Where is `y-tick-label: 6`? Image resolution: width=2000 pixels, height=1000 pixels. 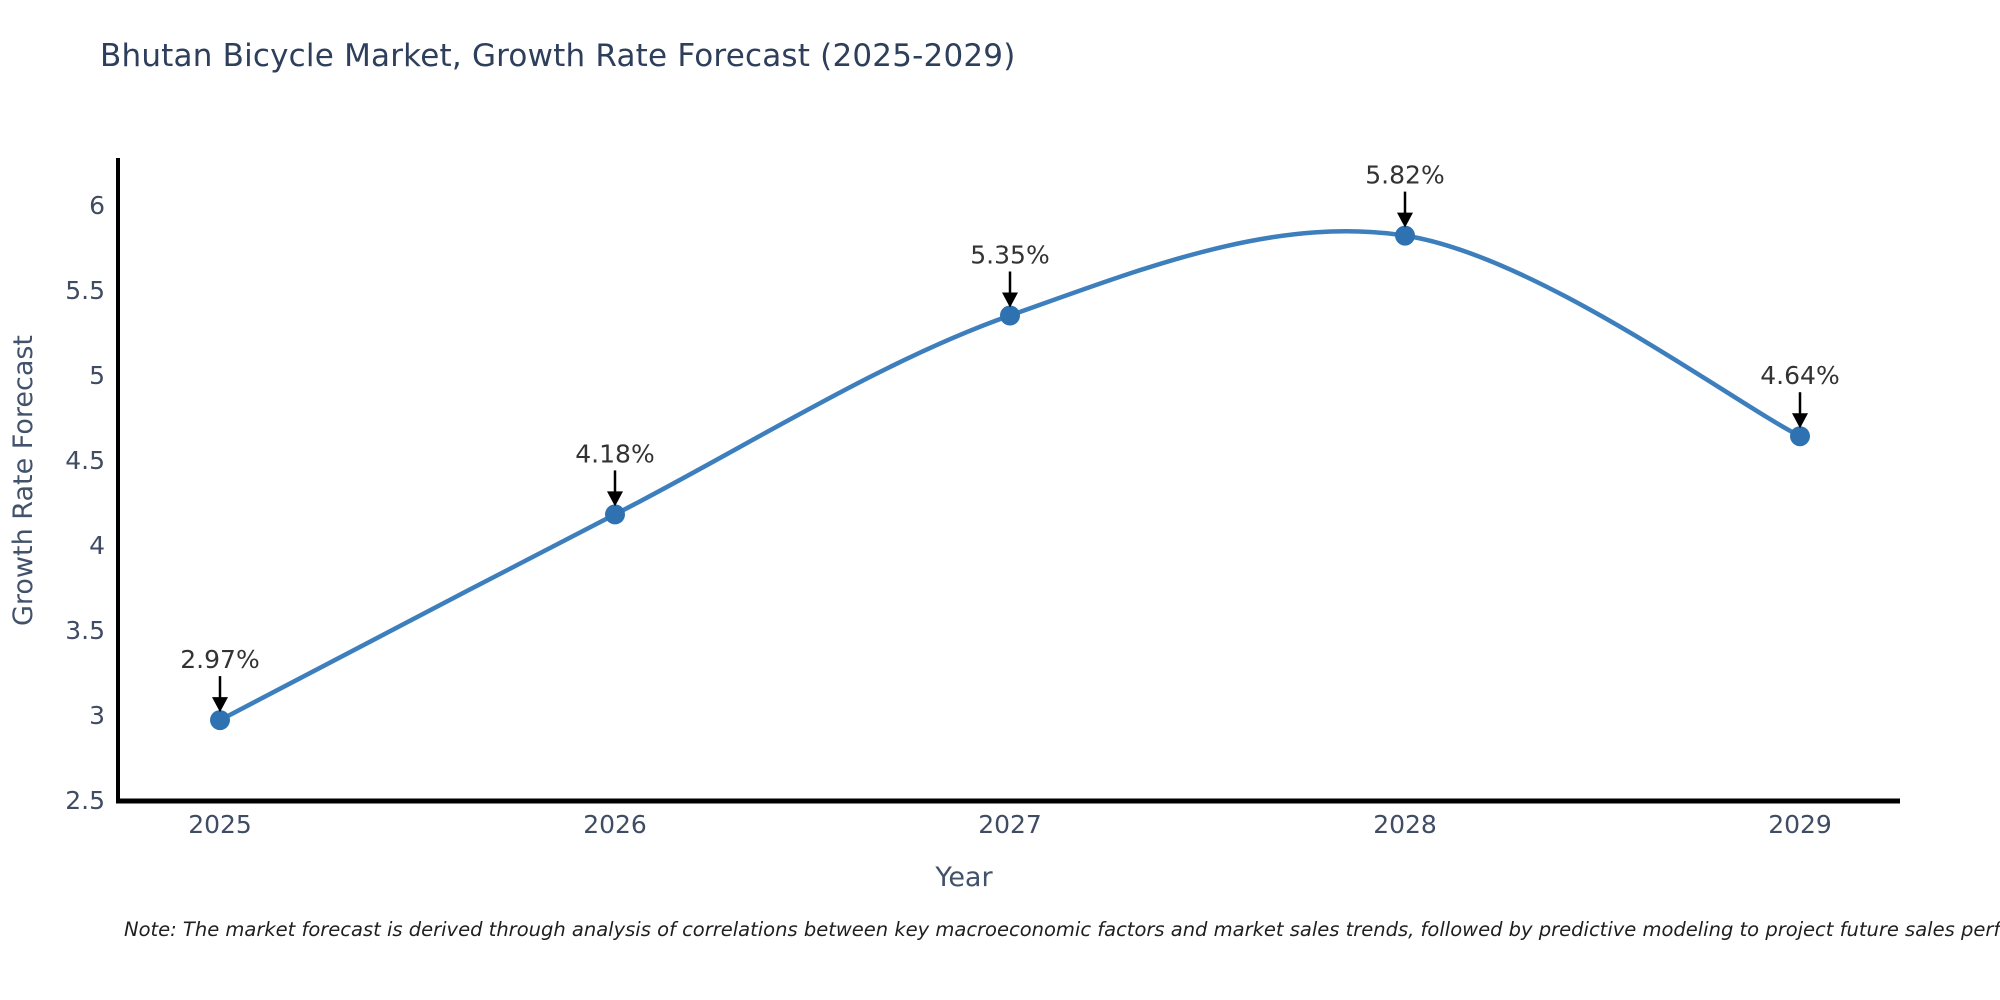
y-tick-label: 6 is located at coordinates (97, 205).